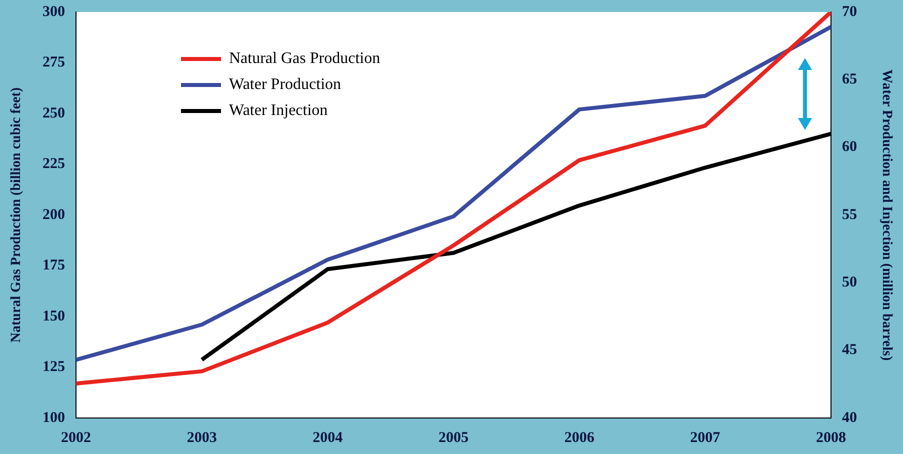 Image resolution: width=903 pixels, height=454 pixels. I want to click on x-tick-label: 2004, so click(328, 438).